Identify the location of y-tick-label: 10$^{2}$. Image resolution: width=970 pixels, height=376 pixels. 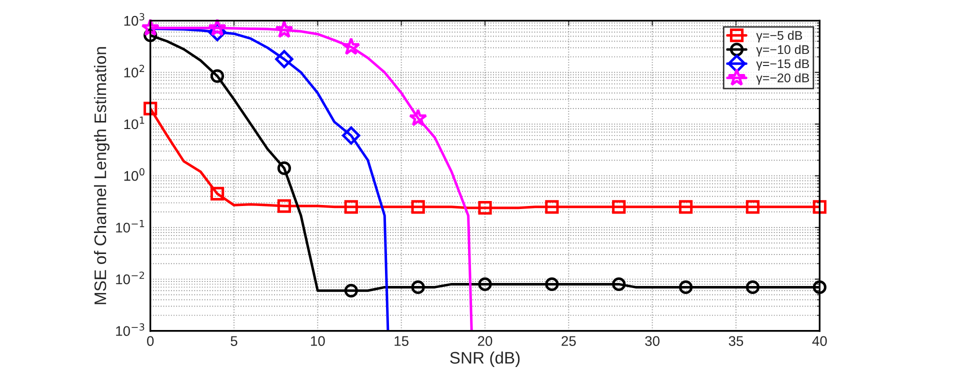
(134, 71).